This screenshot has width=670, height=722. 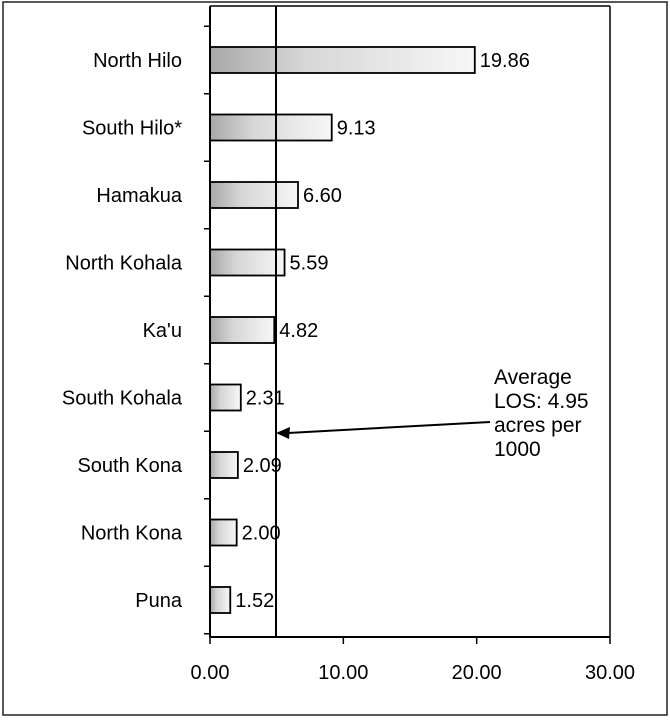 What do you see at coordinates (283, 433) in the screenshot?
I see `annotation-arrow-head` at bounding box center [283, 433].